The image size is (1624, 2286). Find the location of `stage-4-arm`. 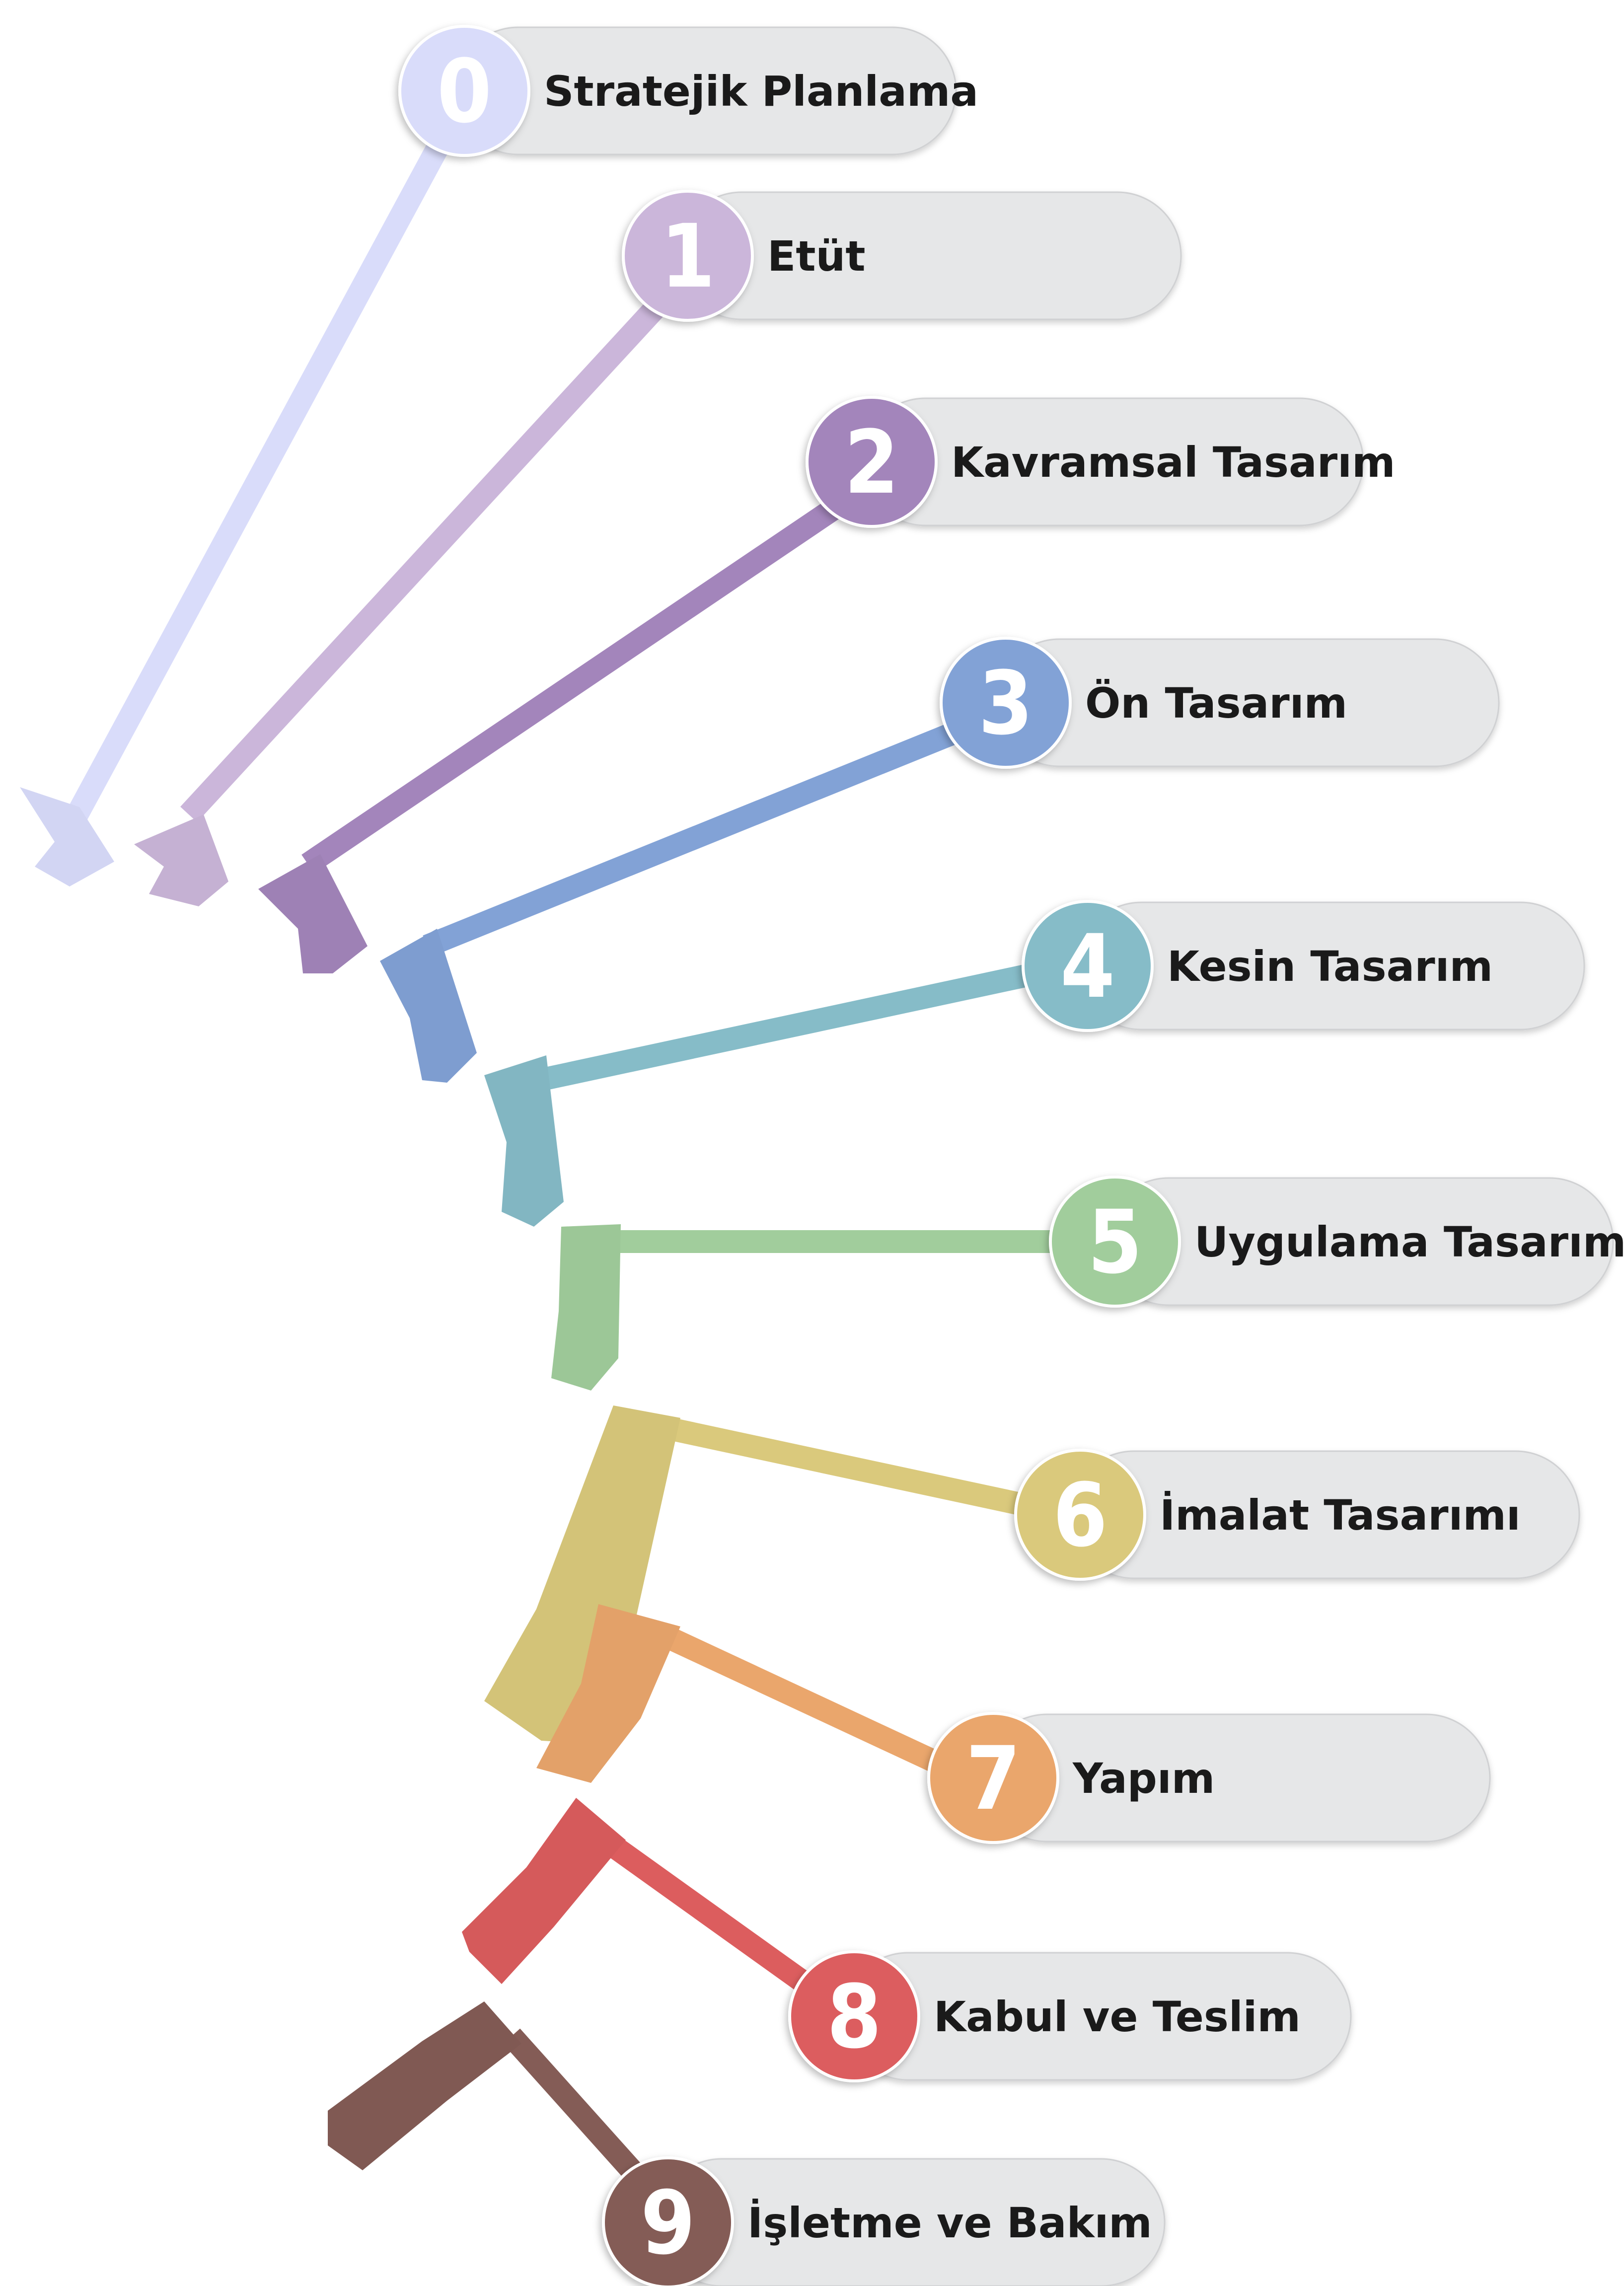

stage-4-arm is located at coordinates (793, 1025).